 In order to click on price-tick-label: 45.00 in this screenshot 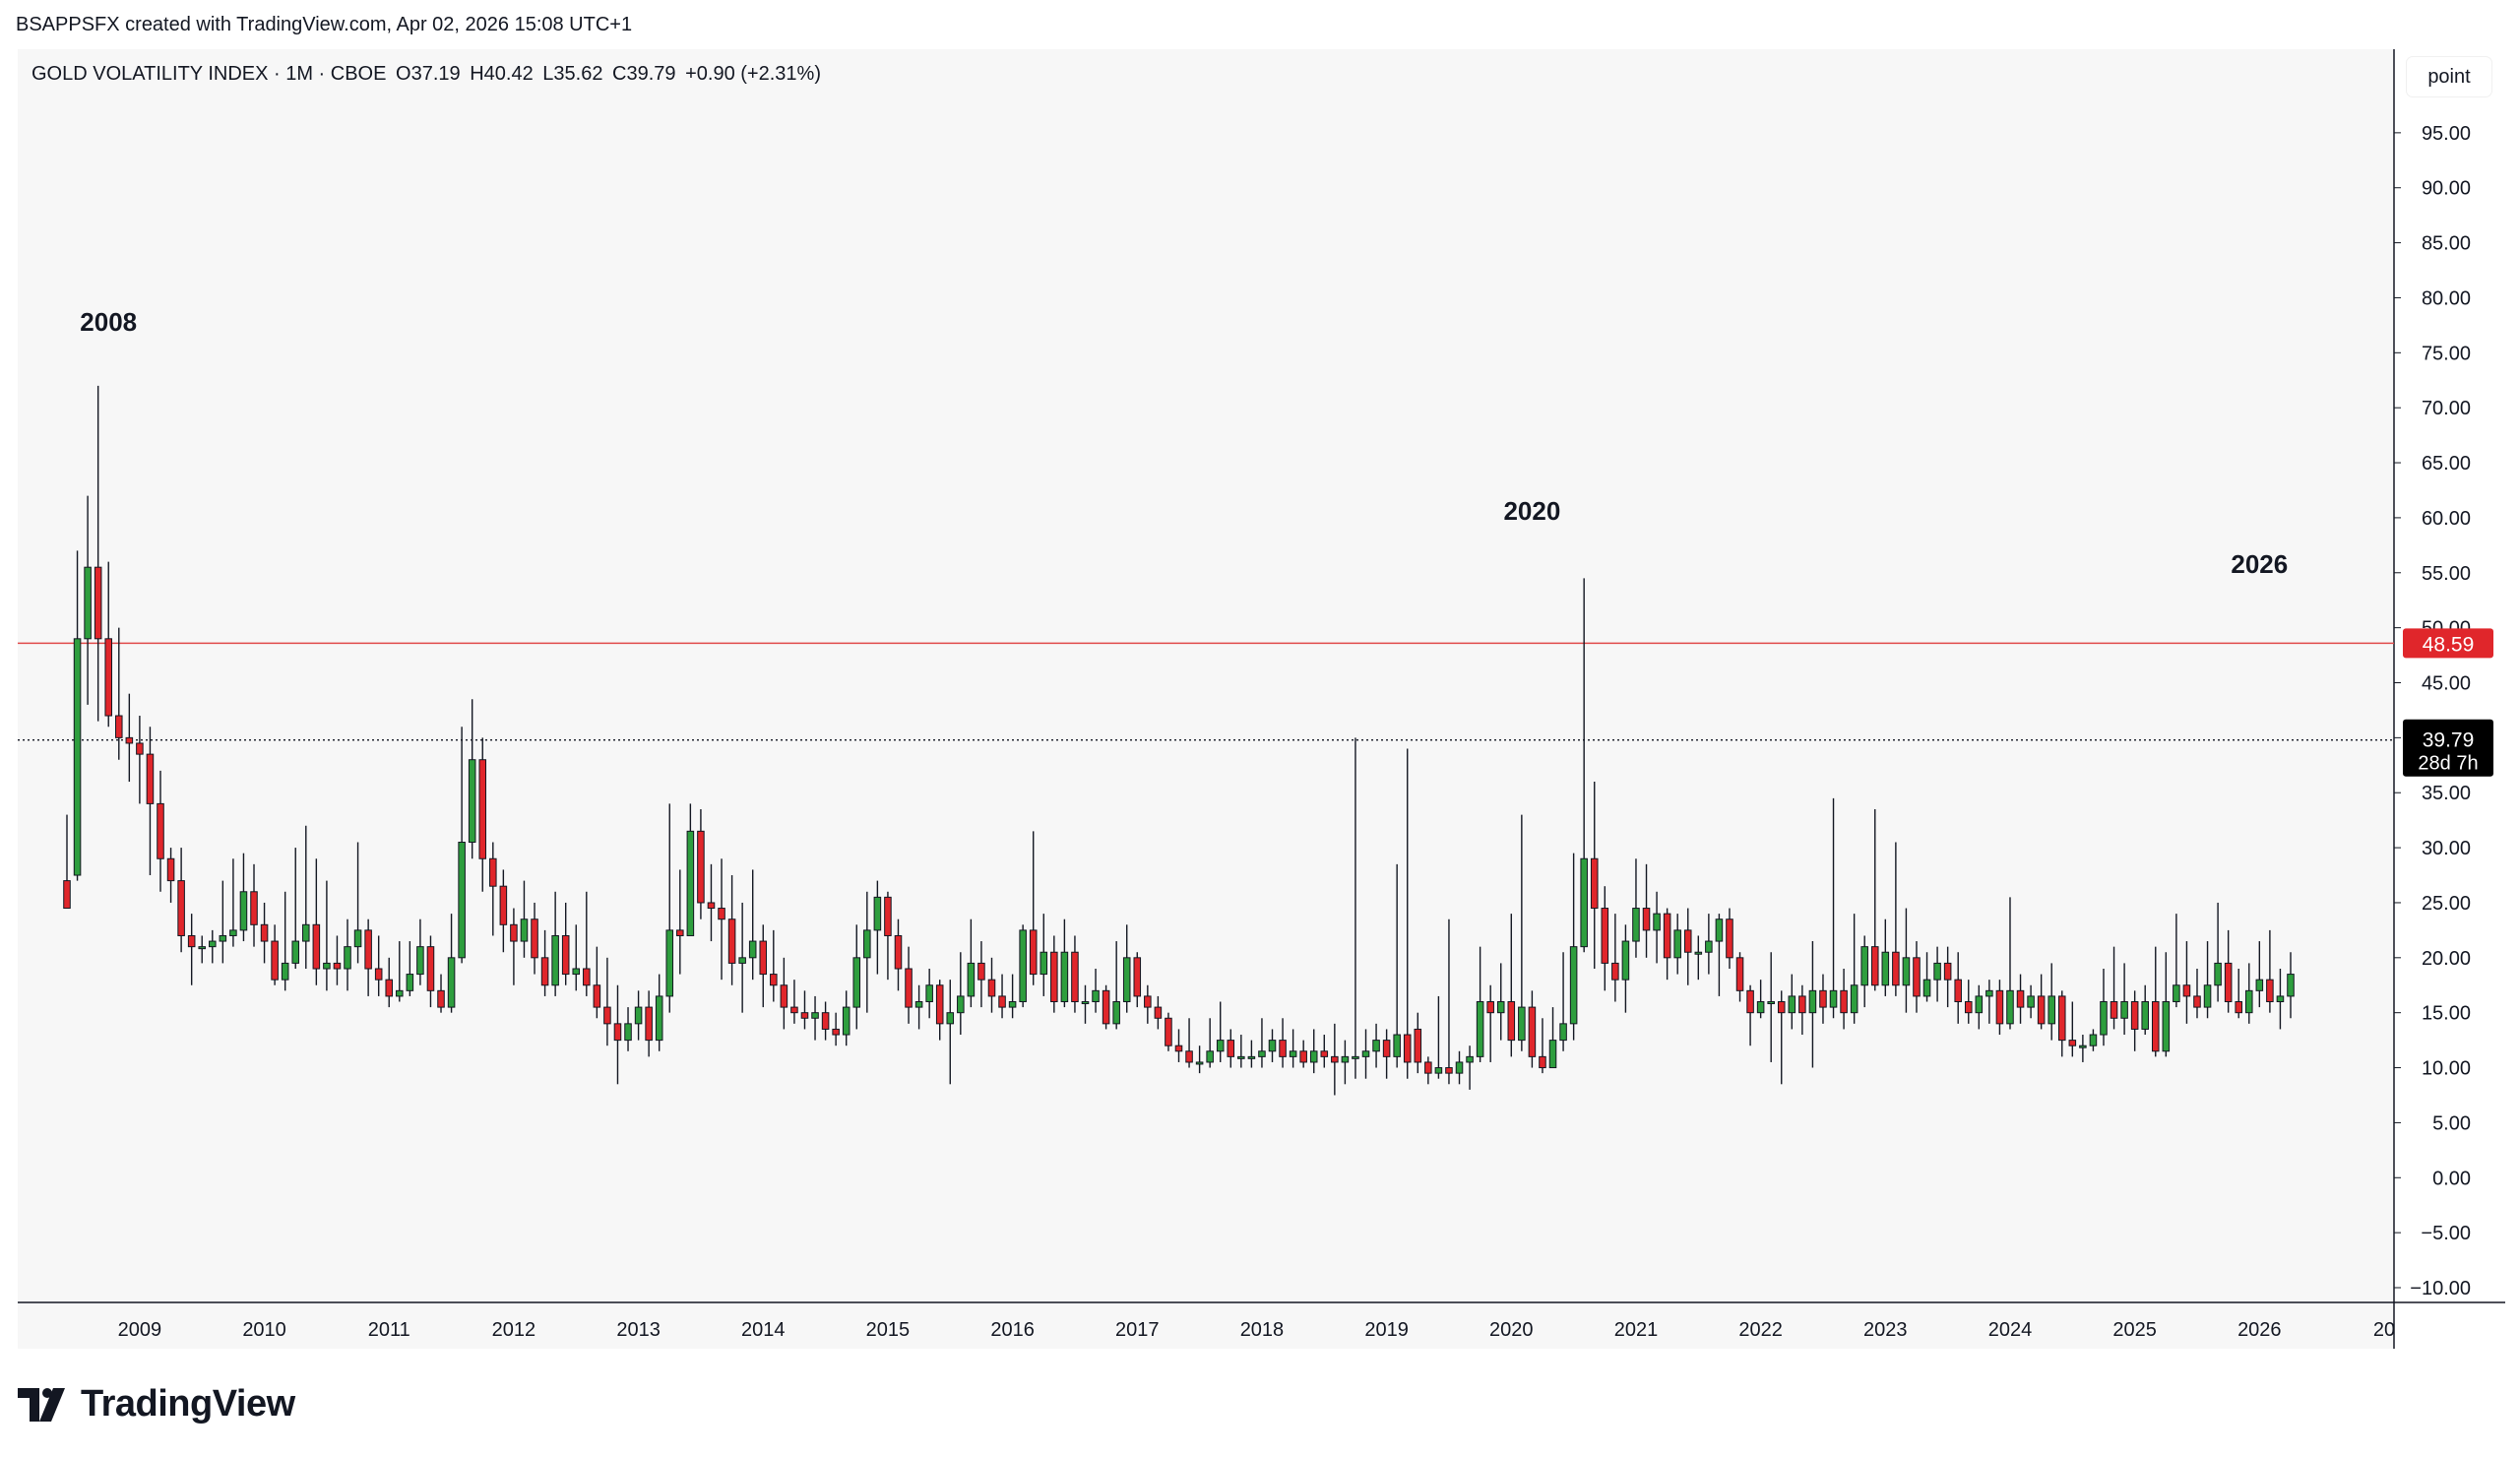, I will do `click(2446, 684)`.